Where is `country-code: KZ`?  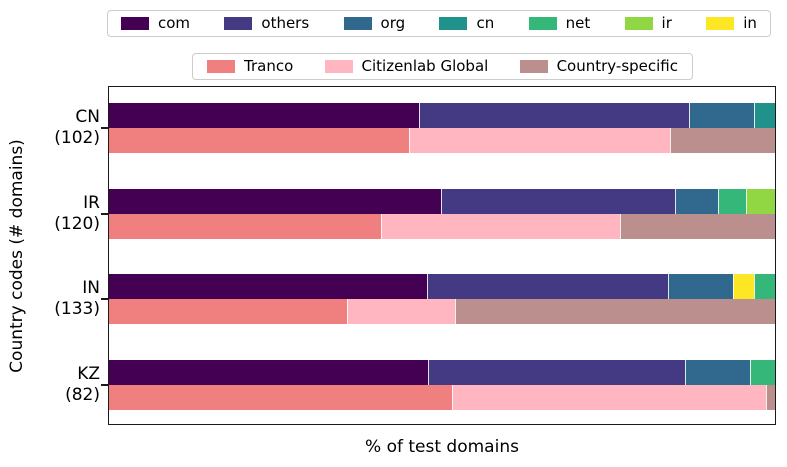
country-code: KZ is located at coordinates (88, 374).